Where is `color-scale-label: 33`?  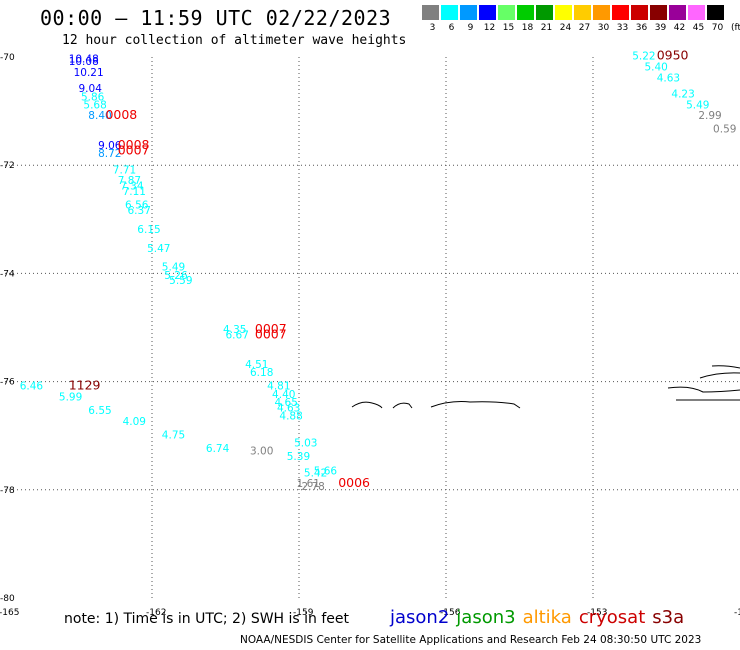 color-scale-label: 33 is located at coordinates (622, 28).